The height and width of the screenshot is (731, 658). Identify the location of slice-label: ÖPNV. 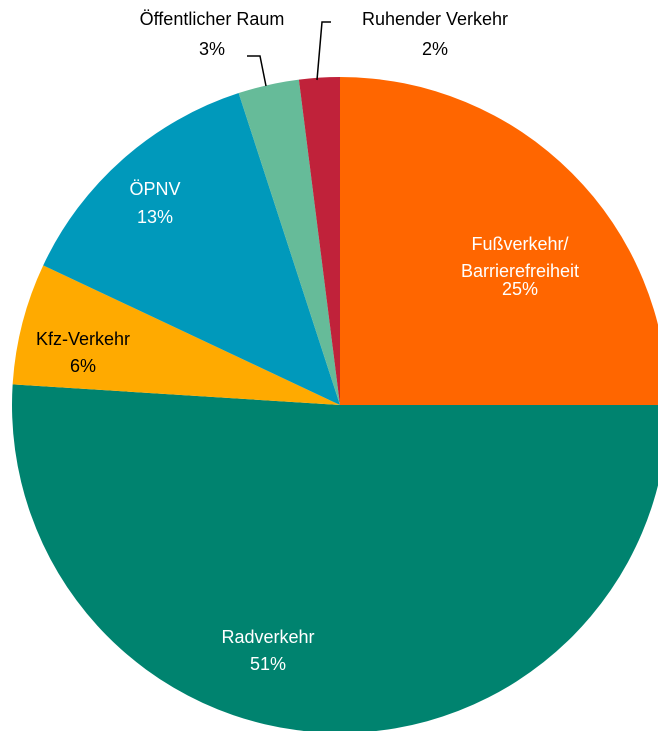
(154, 189).